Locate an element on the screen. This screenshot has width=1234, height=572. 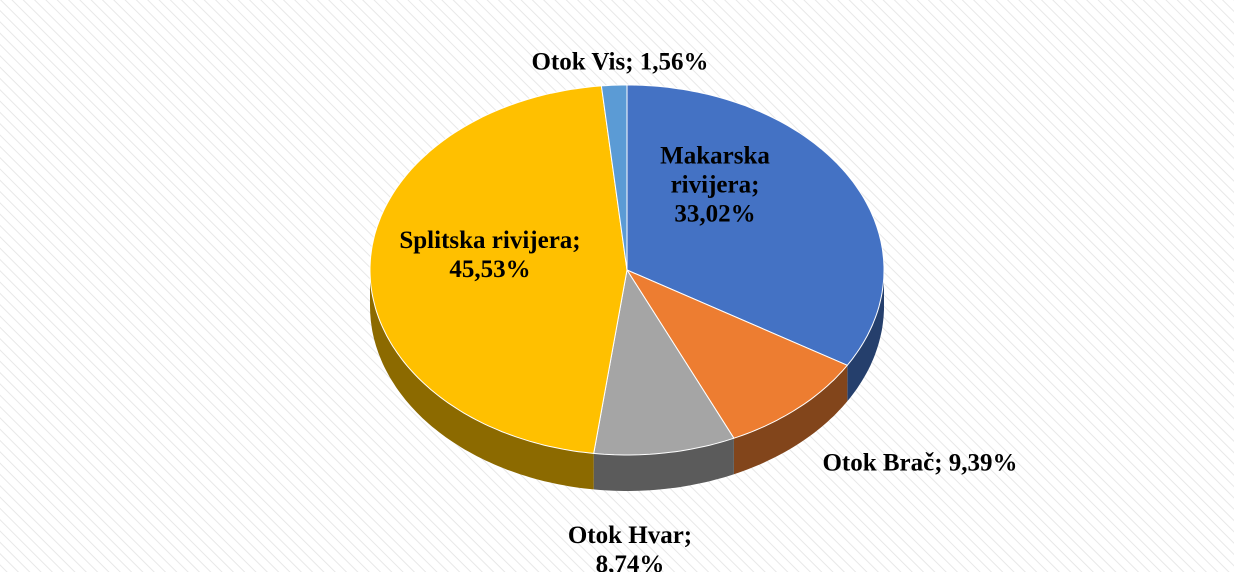
data-label: Otok Brač; 9,39% is located at coordinates (920, 463).